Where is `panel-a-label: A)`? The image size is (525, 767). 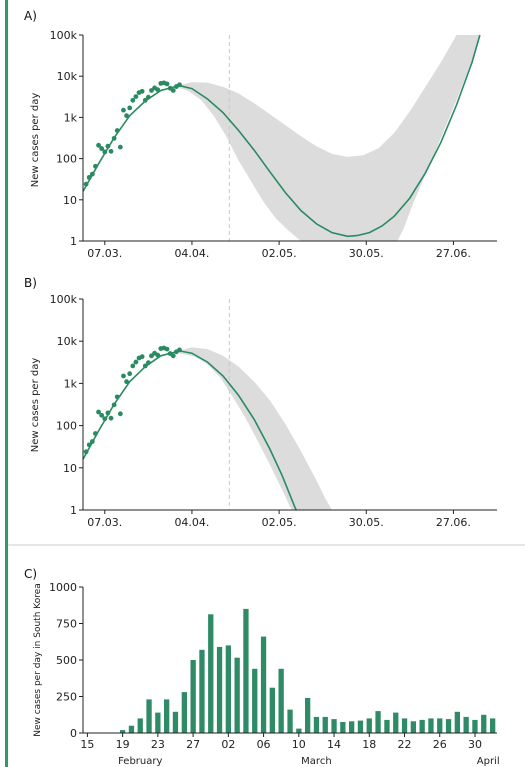
panel-a-label: A) is located at coordinates (30, 16).